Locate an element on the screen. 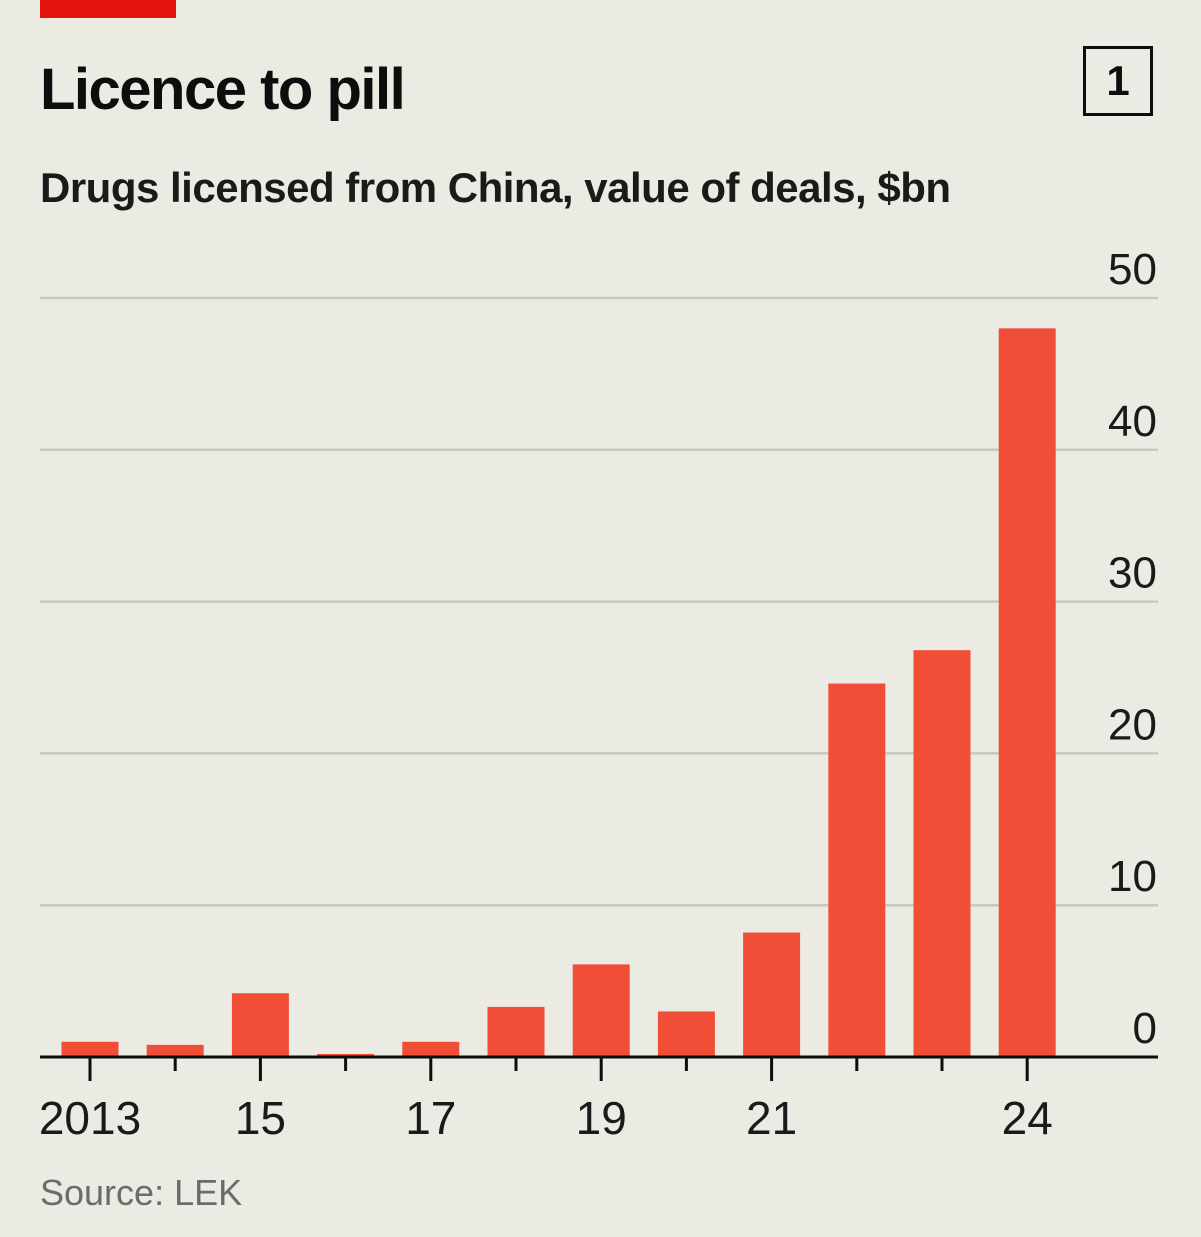 The image size is (1201, 1237). bar-2015 is located at coordinates (260, 1025).